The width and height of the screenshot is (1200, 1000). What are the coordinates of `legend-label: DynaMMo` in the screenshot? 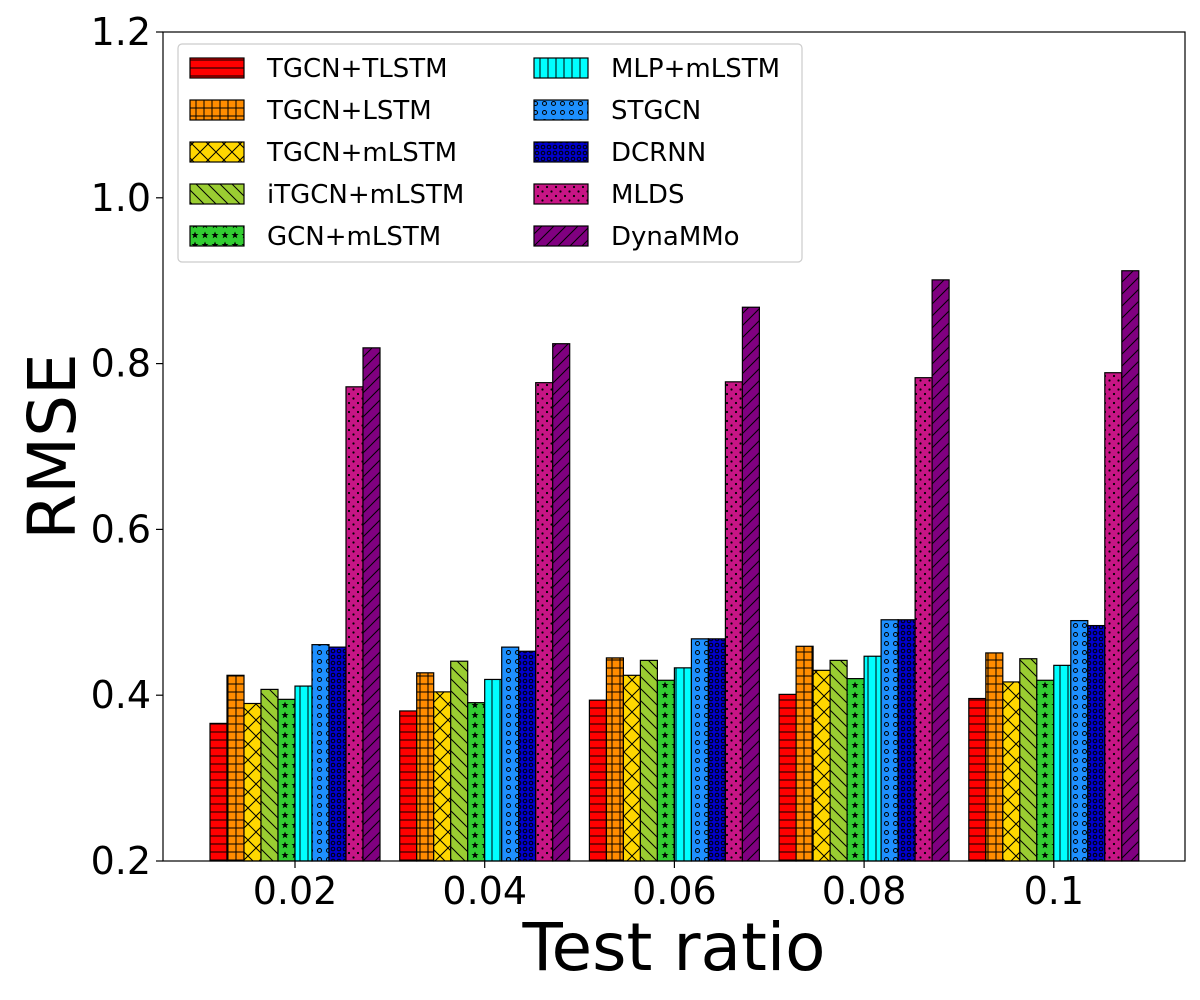 It's located at (675, 237).